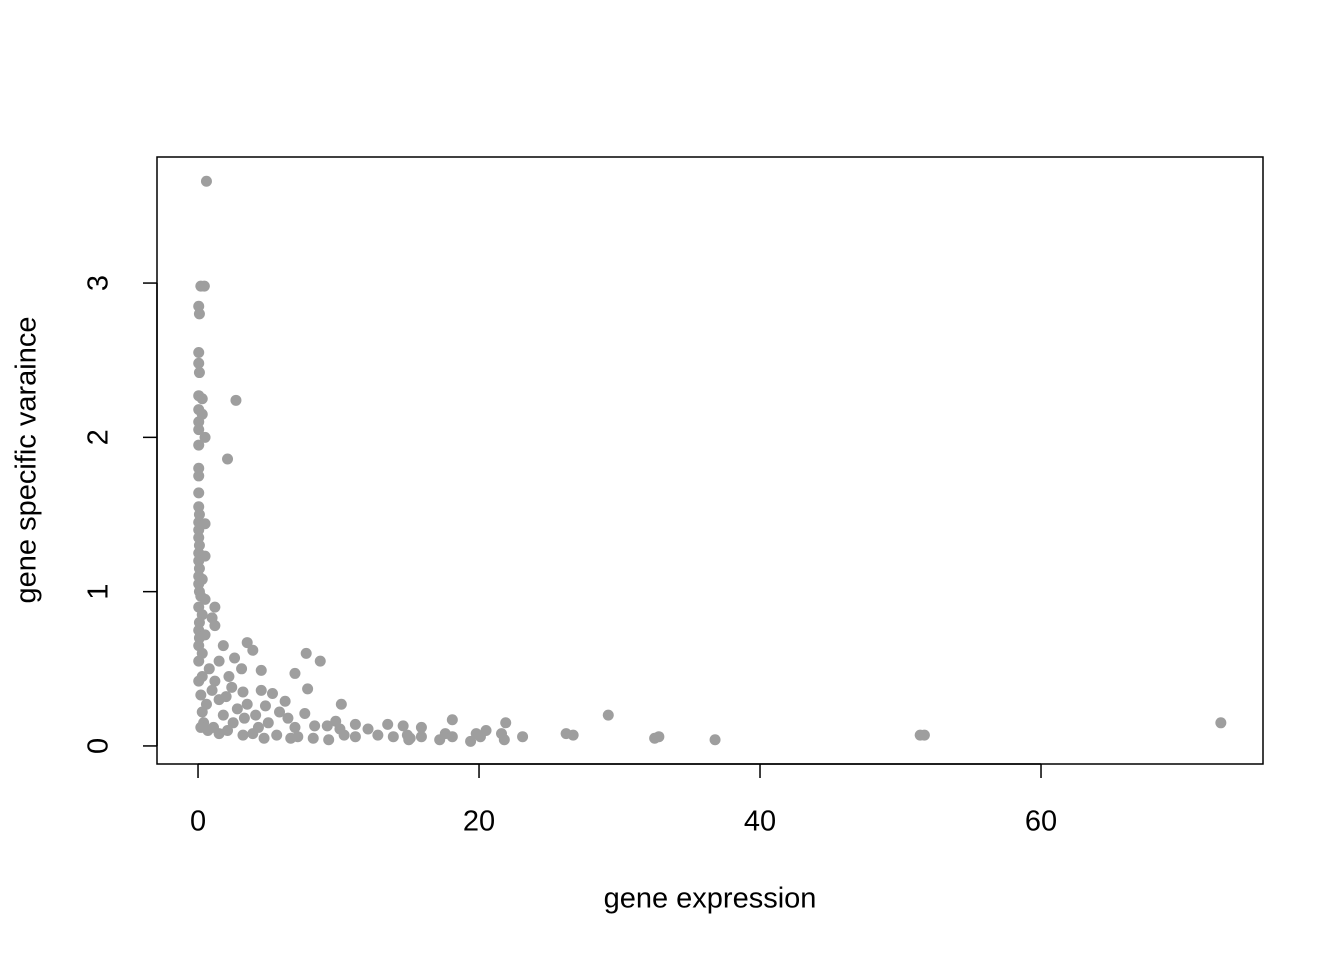 The image size is (1344, 960). What do you see at coordinates (1041, 822) in the screenshot?
I see `x-tick-label: 60` at bounding box center [1041, 822].